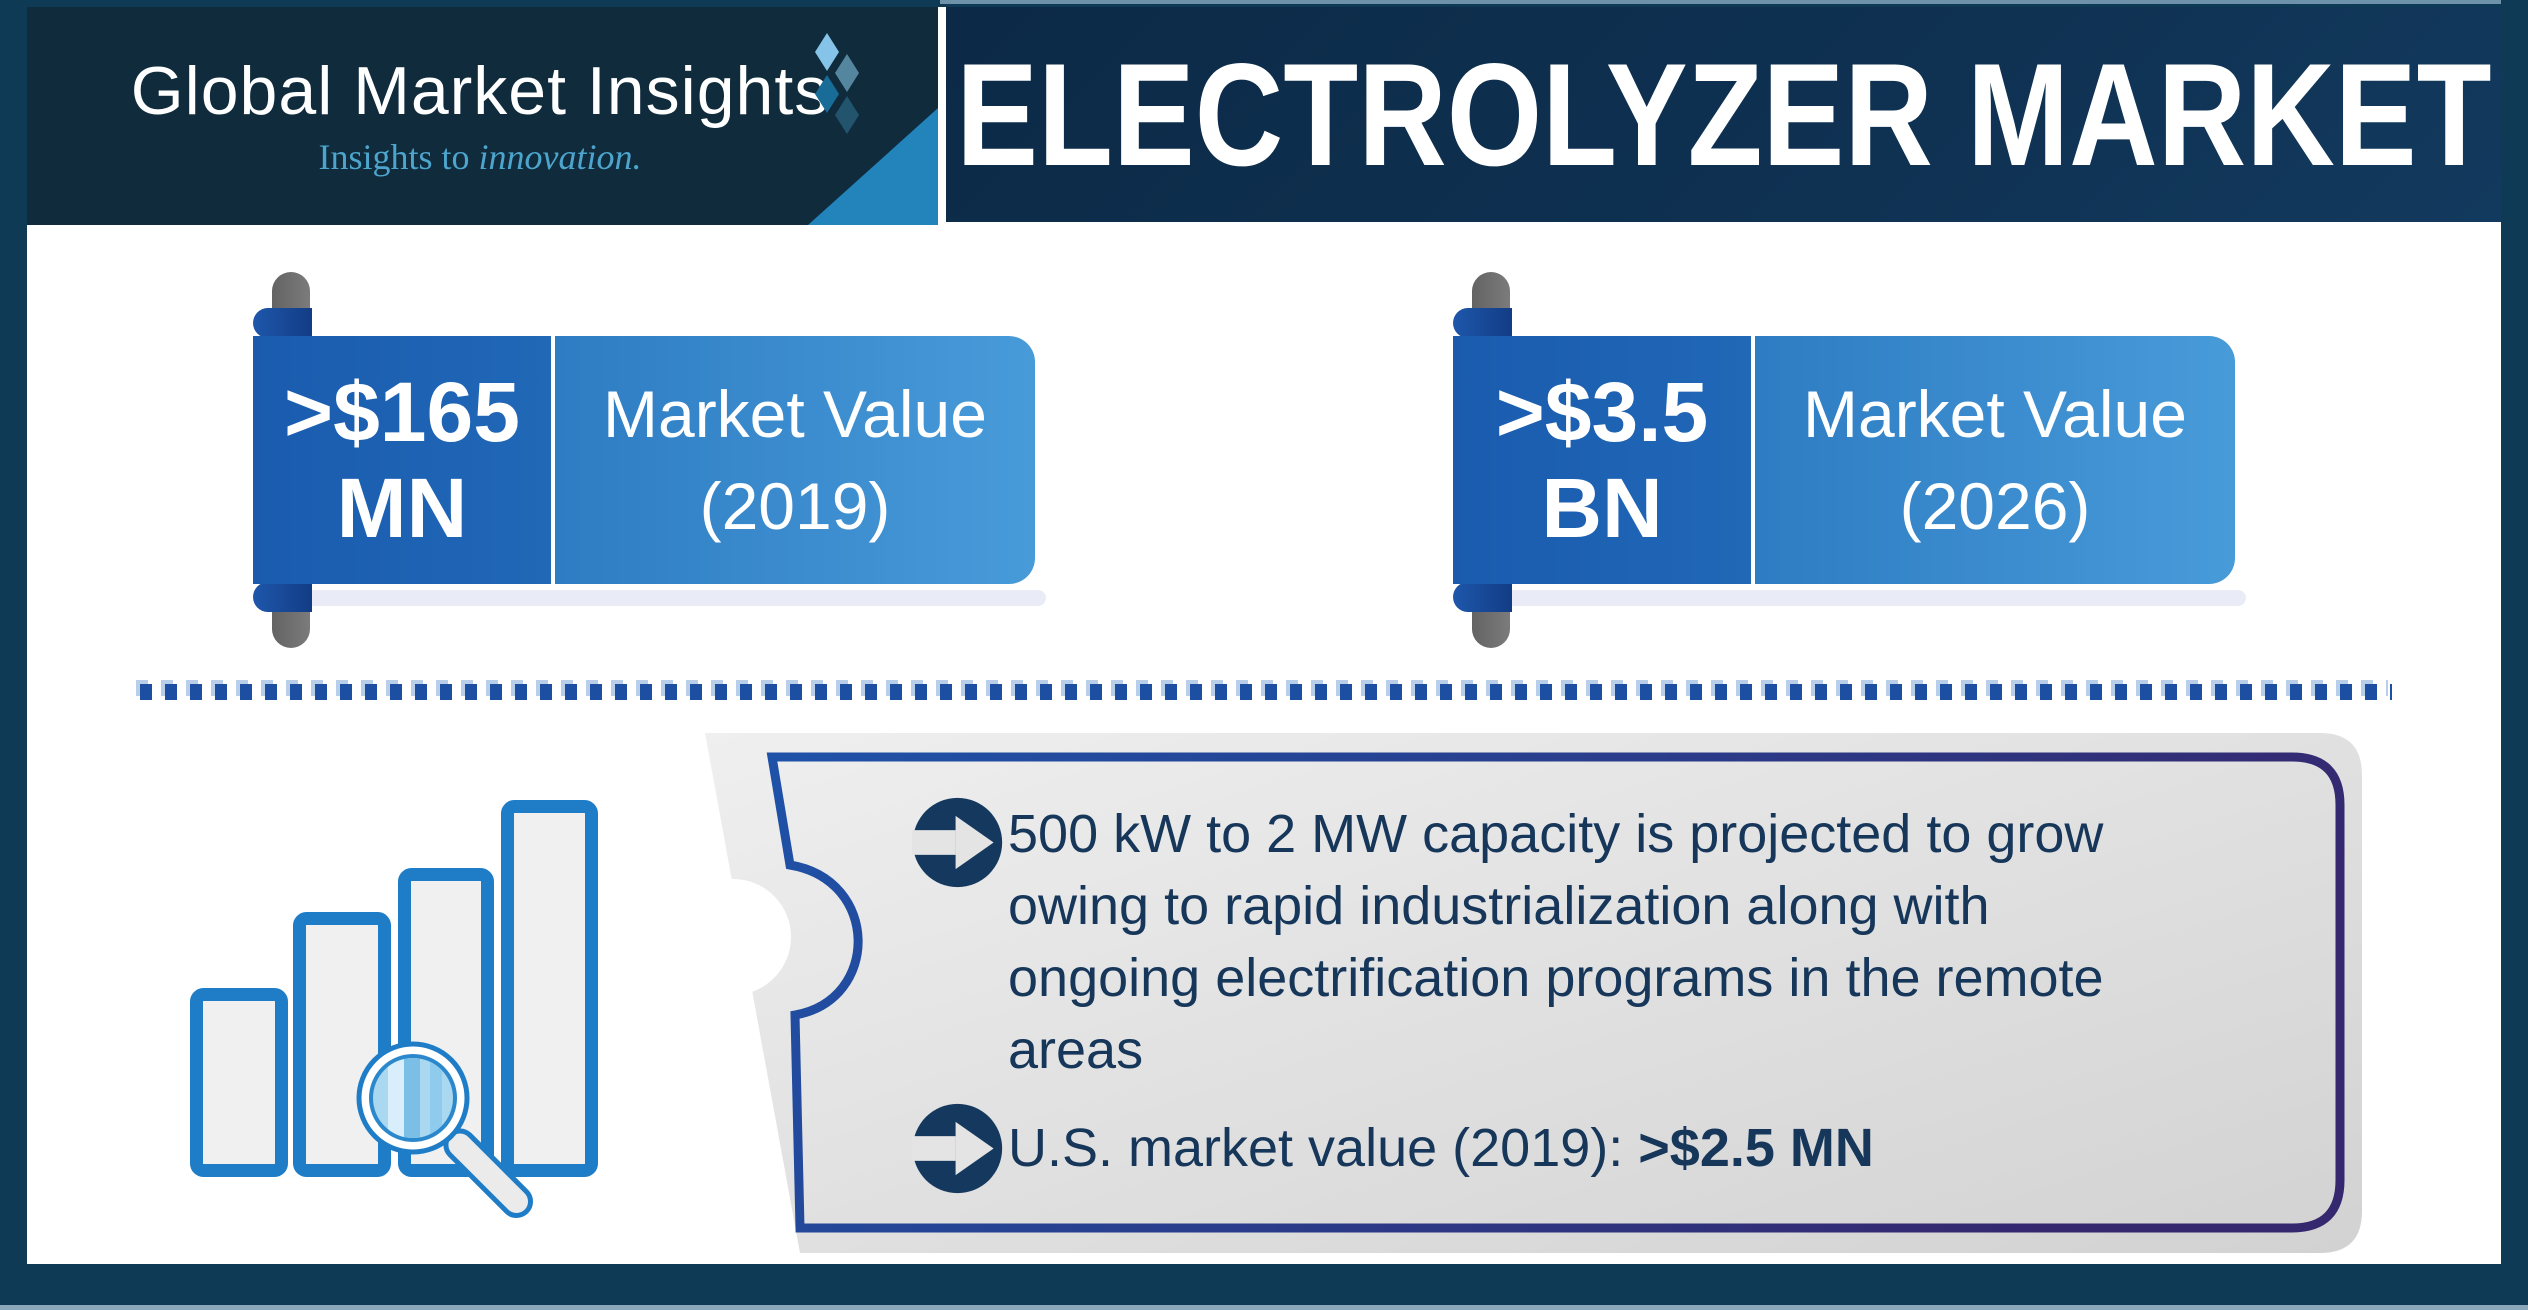 The height and width of the screenshot is (1310, 2528). I want to click on stat-value-bottom: MN, so click(402, 508).